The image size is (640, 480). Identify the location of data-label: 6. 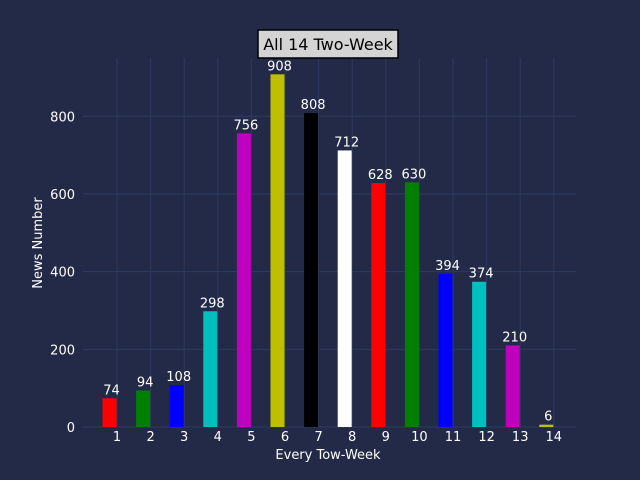
(548, 417).